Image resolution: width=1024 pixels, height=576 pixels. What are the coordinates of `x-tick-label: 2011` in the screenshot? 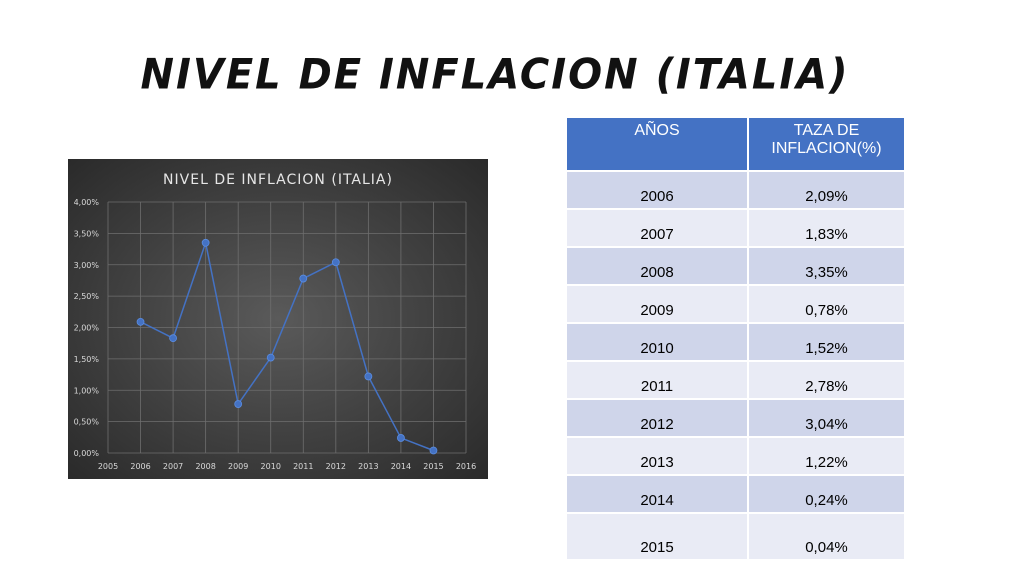 It's located at (303, 466).